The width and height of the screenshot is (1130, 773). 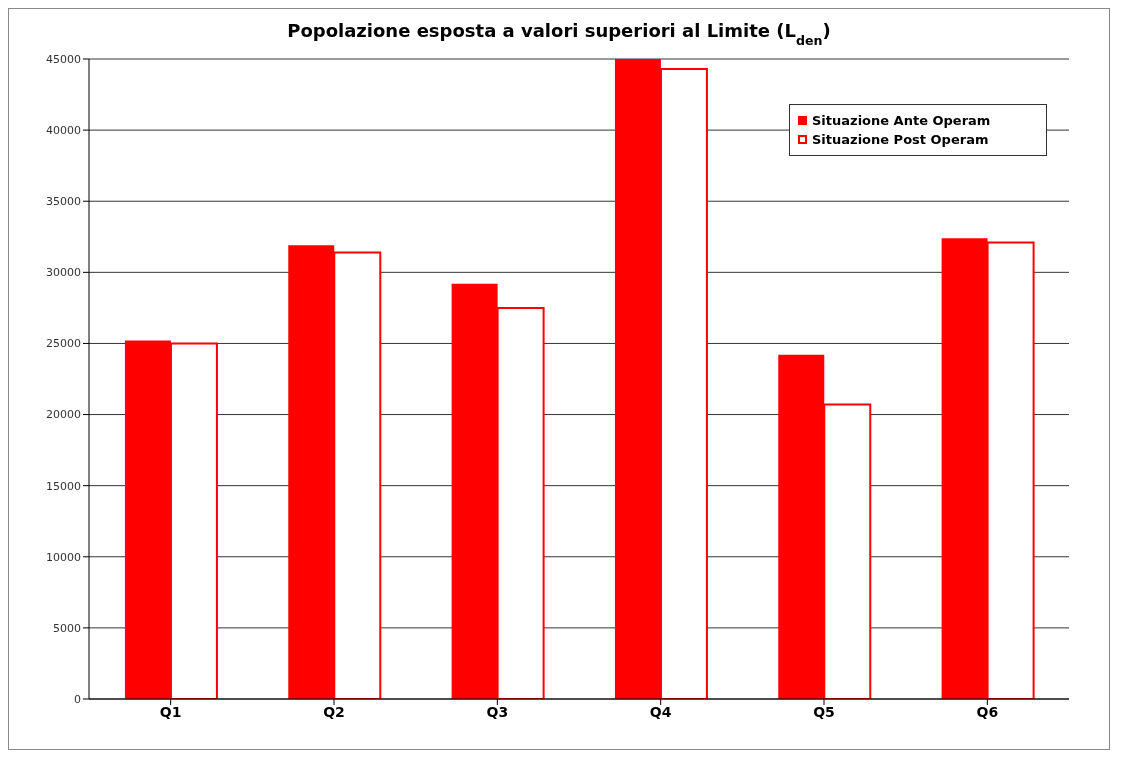 I want to click on x-tick-label: Q3, so click(x=497, y=711).